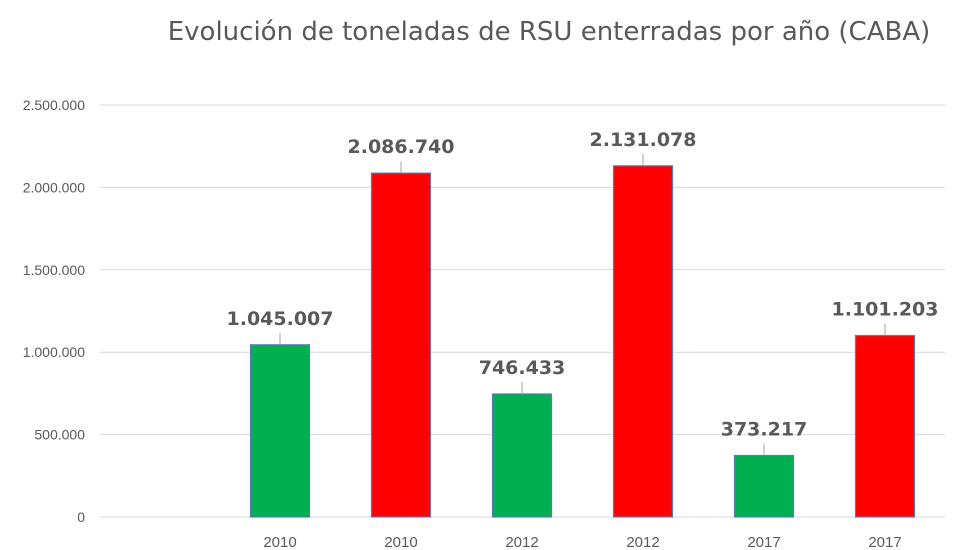  Describe the element at coordinates (582, 542) in the screenshot. I see `x-axis-ticks: 2010 2010 2012 2012 2017 2017` at that location.